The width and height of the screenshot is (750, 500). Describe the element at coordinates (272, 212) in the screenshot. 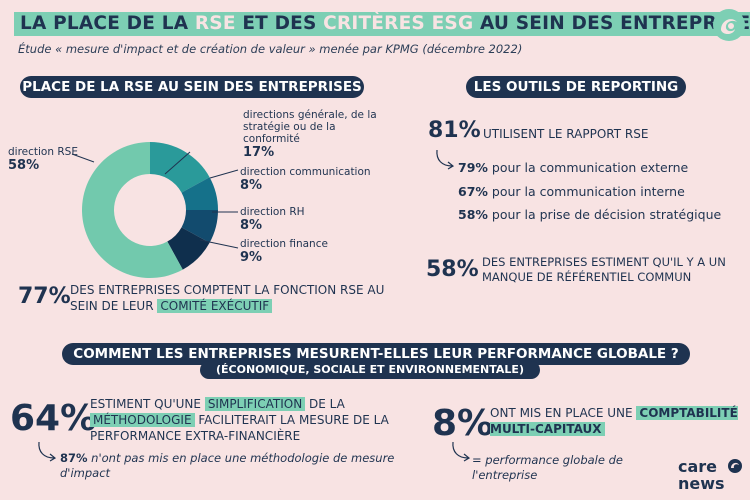

I see `label-rh-name: direction RH` at that location.